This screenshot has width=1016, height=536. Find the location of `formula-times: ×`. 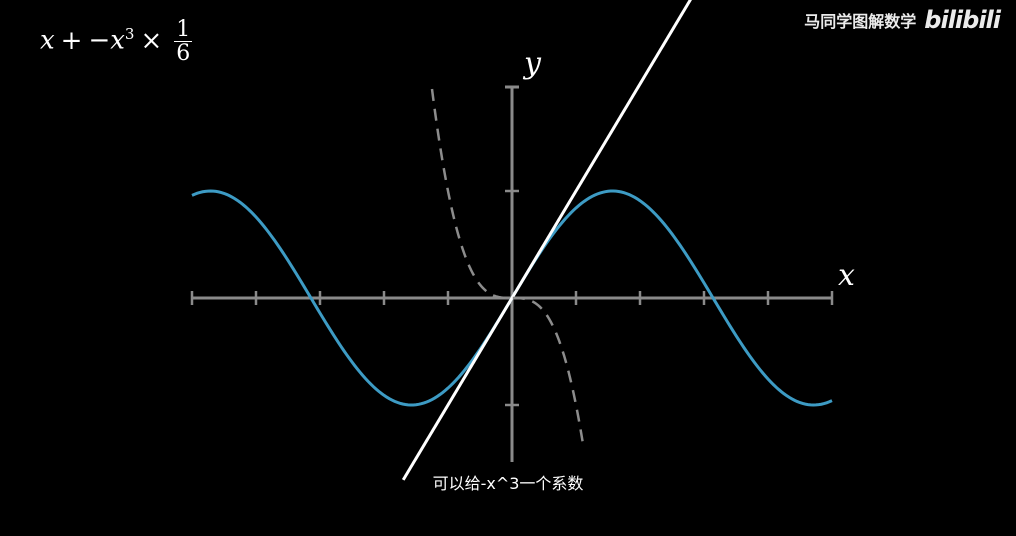

formula-times: × is located at coordinates (151, 40).